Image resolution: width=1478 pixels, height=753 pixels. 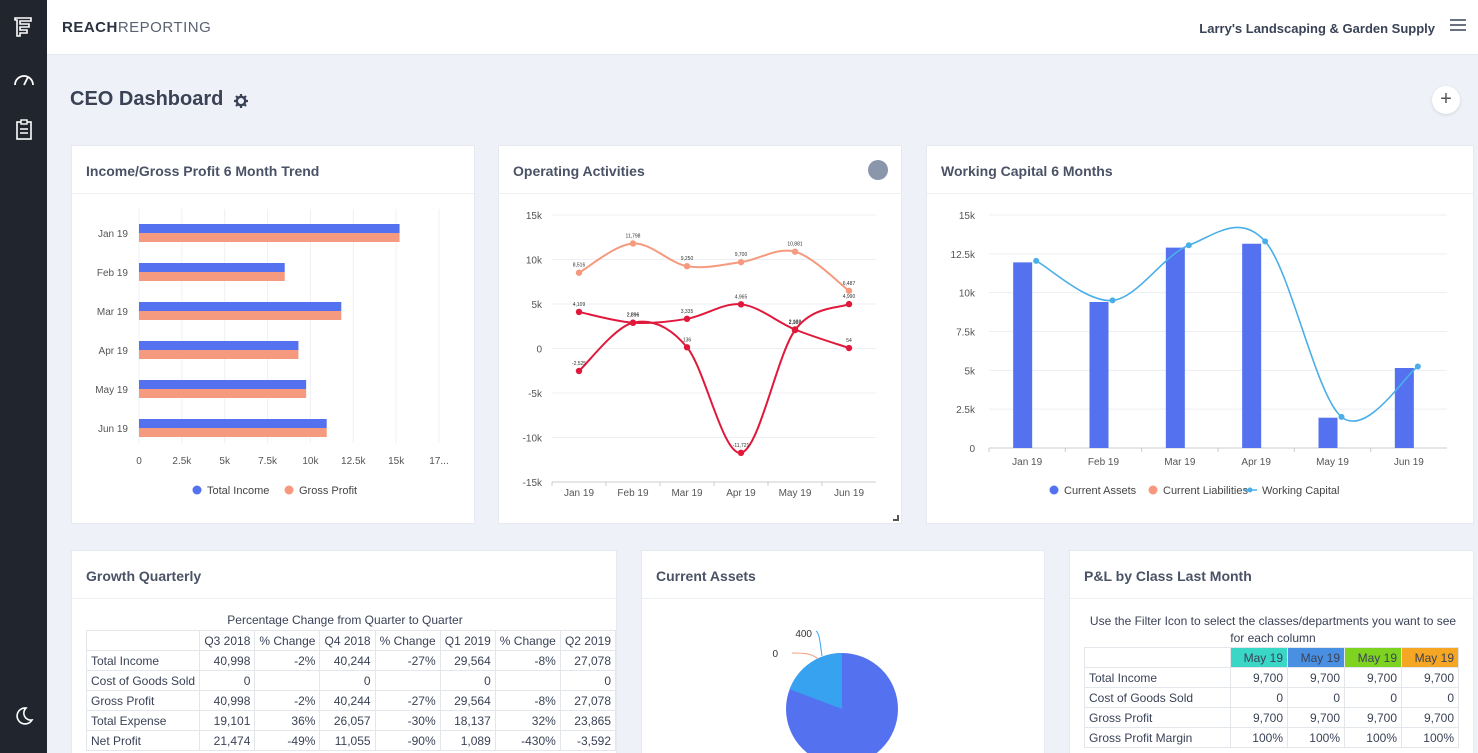 I want to click on y-tick-label: -10k, so click(x=533, y=439).